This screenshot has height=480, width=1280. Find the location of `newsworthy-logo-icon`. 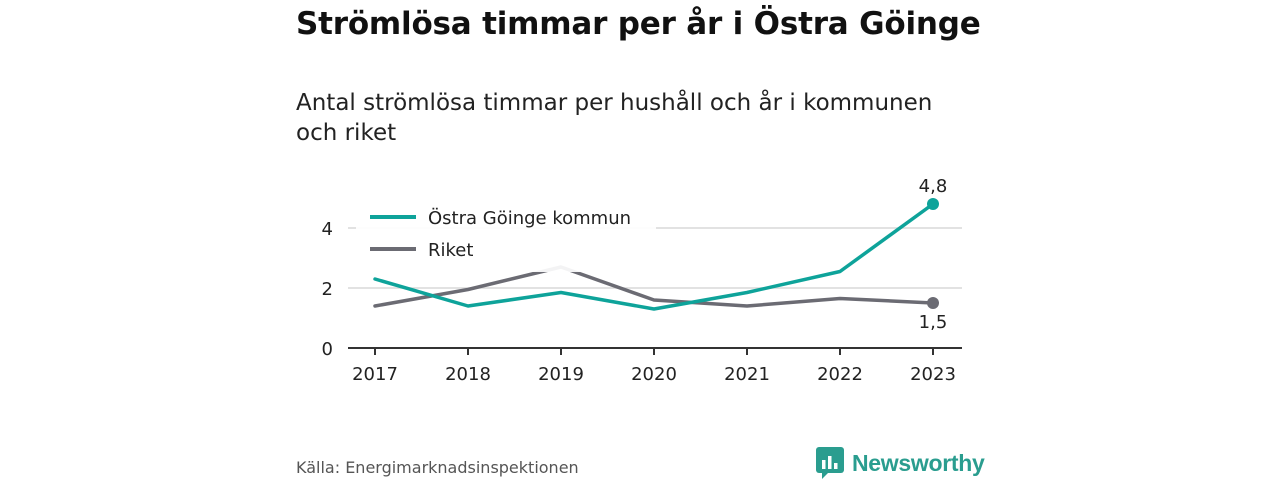

newsworthy-logo-icon is located at coordinates (830, 463).